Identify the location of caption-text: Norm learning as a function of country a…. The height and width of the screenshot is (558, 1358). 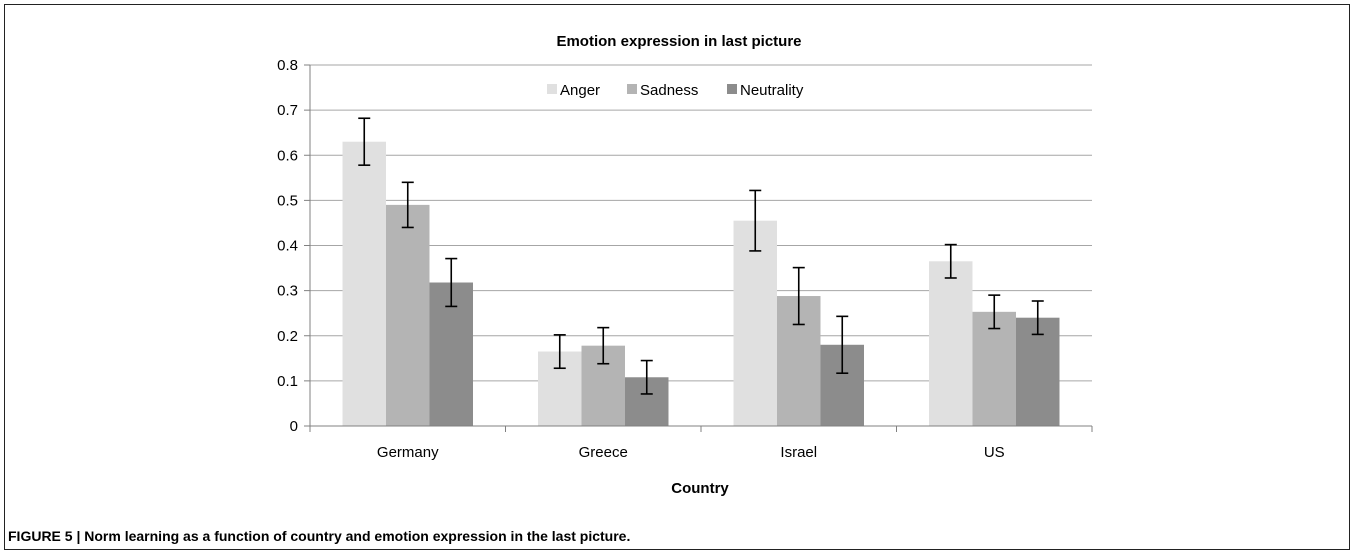
(357, 536).